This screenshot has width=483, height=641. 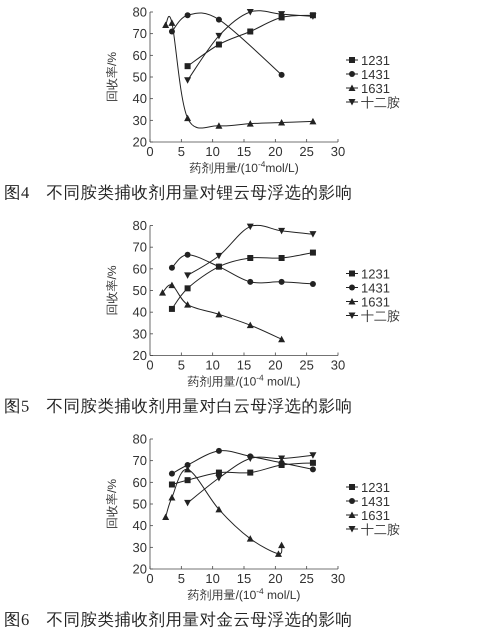 What do you see at coordinates (178, 192) in the screenshot?
I see `text: 图4 不同胺类捕收剂用量对锂云母浮选的影响` at bounding box center [178, 192].